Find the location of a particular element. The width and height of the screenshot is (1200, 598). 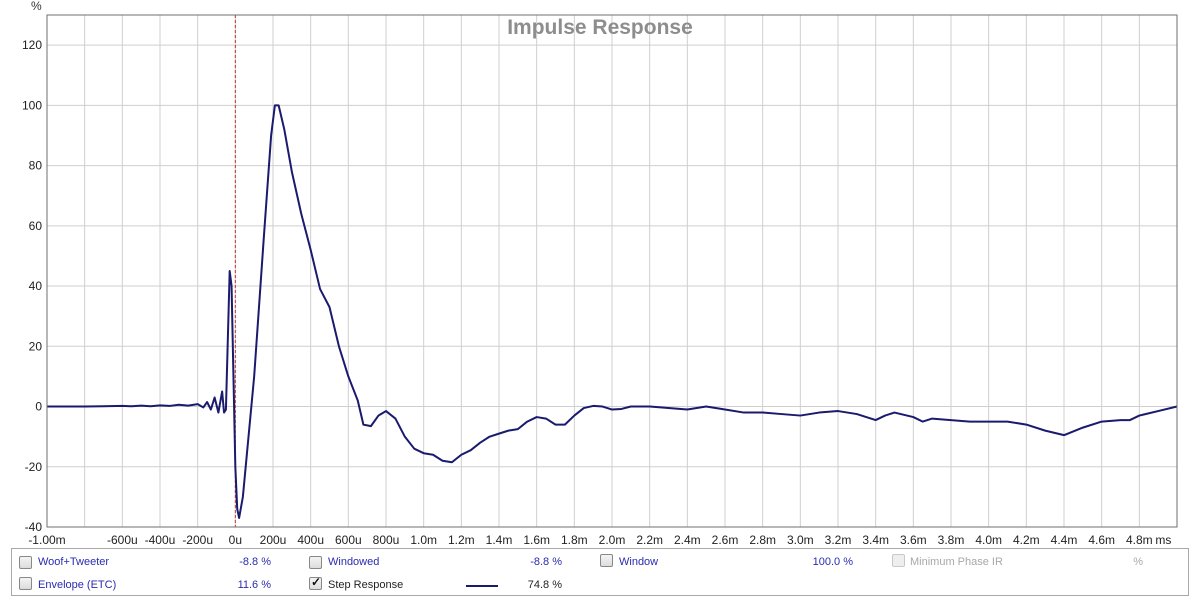

x-tick-label: 3.8m is located at coordinates (951, 539).